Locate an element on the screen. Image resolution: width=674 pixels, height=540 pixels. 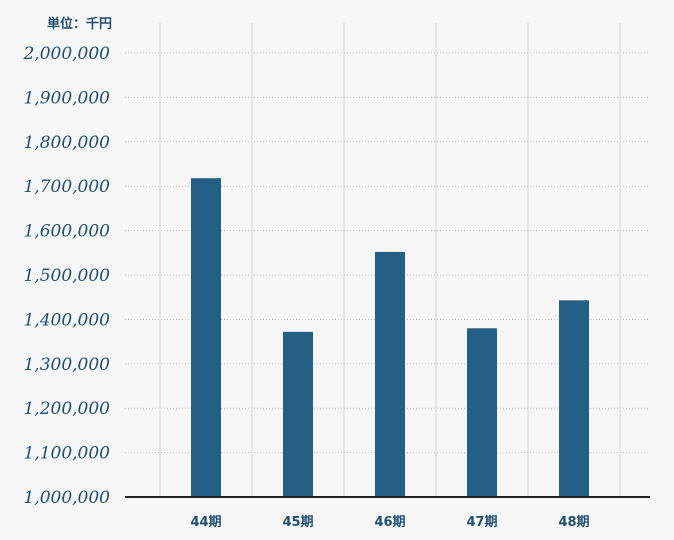
x-tick-label: 48期 is located at coordinates (573, 522).